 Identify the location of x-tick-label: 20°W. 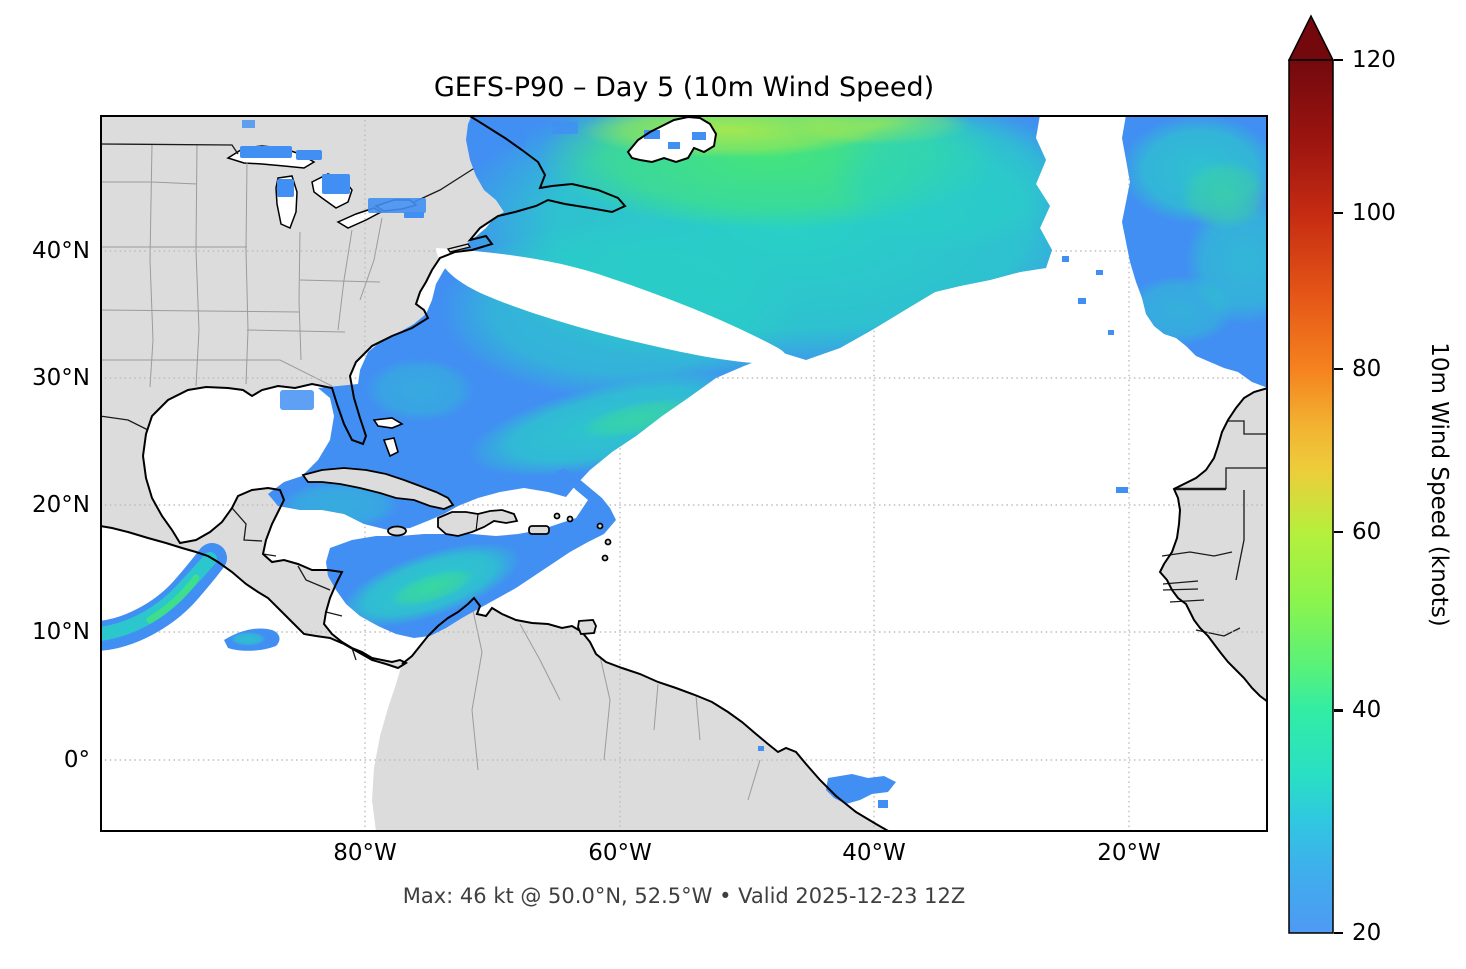
(1129, 853).